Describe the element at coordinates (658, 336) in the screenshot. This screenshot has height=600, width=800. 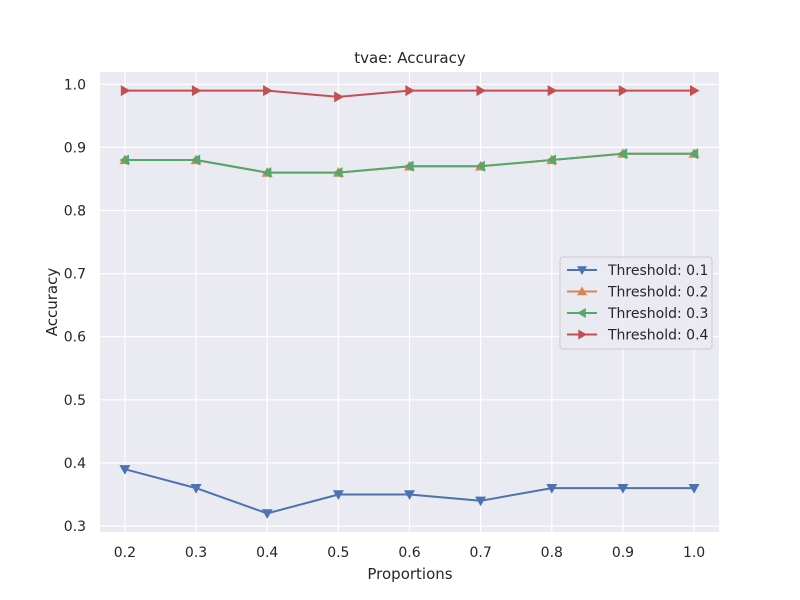
I see `legend-label: Threshold: 0.4` at that location.